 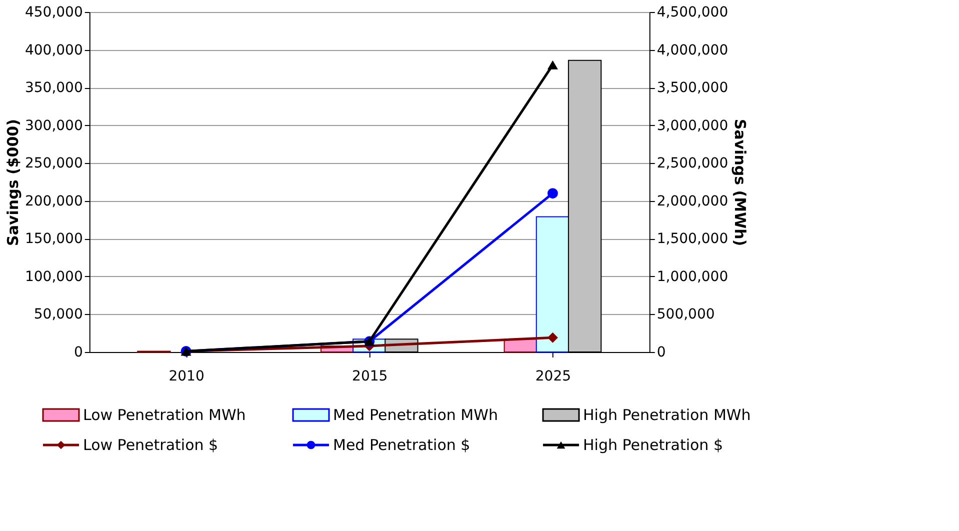 I want to click on x-tick-label: 2025, so click(x=553, y=376).